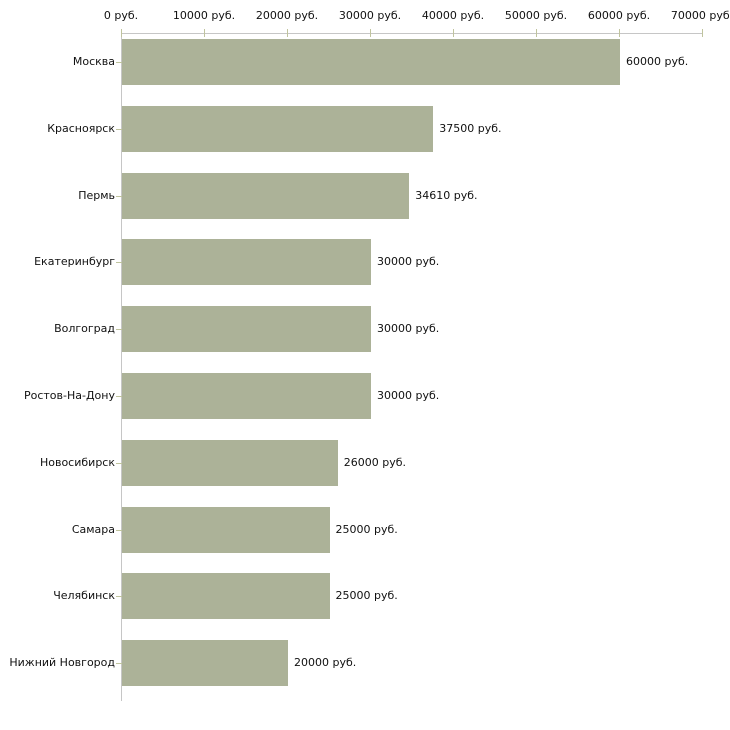 The width and height of the screenshot is (730, 730). Describe the element at coordinates (204, 15) in the screenshot. I see `x-tick-label: 10000 руб.` at that location.